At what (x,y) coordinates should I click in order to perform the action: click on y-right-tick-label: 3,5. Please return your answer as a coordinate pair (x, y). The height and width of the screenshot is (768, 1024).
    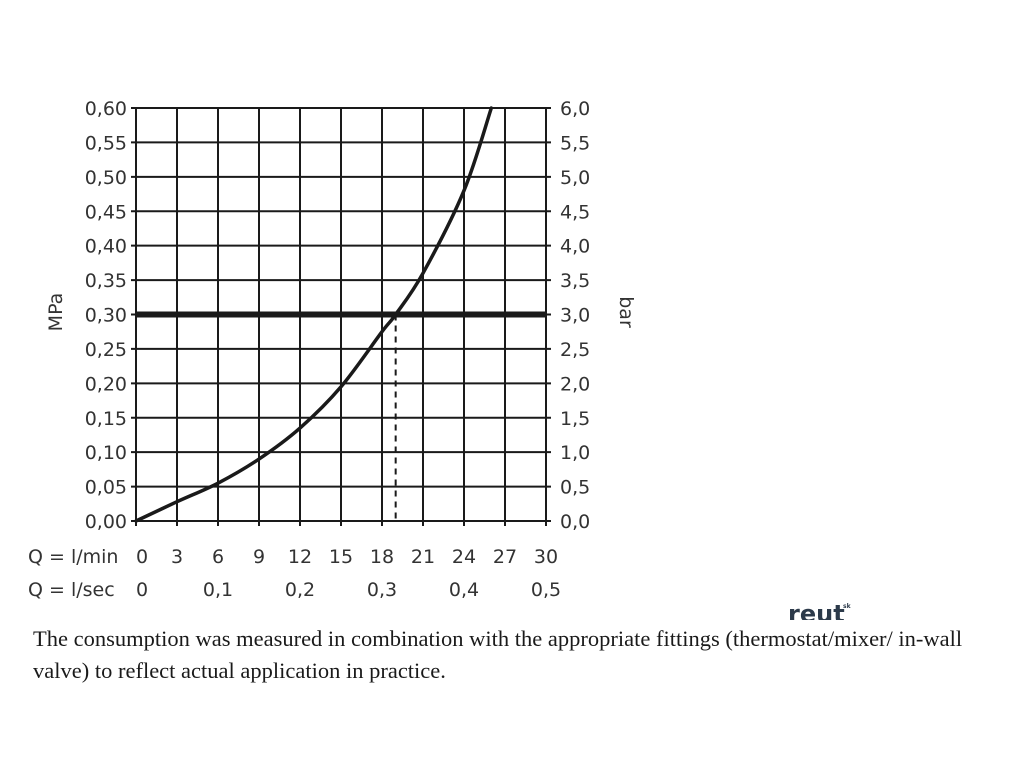
    Looking at the image, I should click on (575, 281).